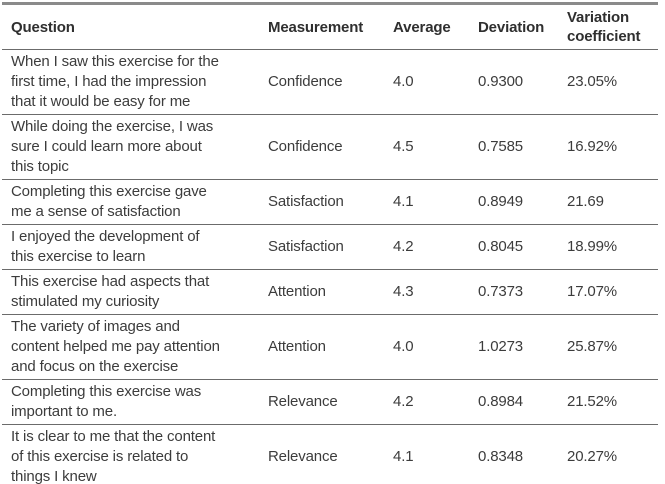  What do you see at coordinates (500, 146) in the screenshot?
I see `cell-deviation: 0.7585` at bounding box center [500, 146].